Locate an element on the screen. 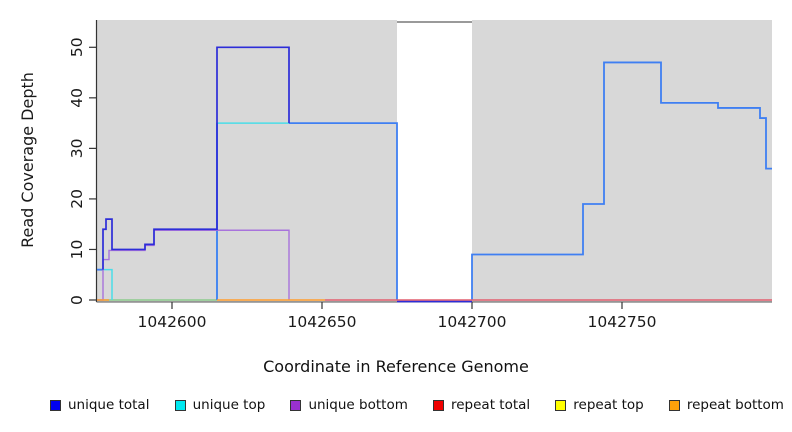 This screenshot has height=432, width=792. x-tick-label: 1042700 is located at coordinates (471, 322).